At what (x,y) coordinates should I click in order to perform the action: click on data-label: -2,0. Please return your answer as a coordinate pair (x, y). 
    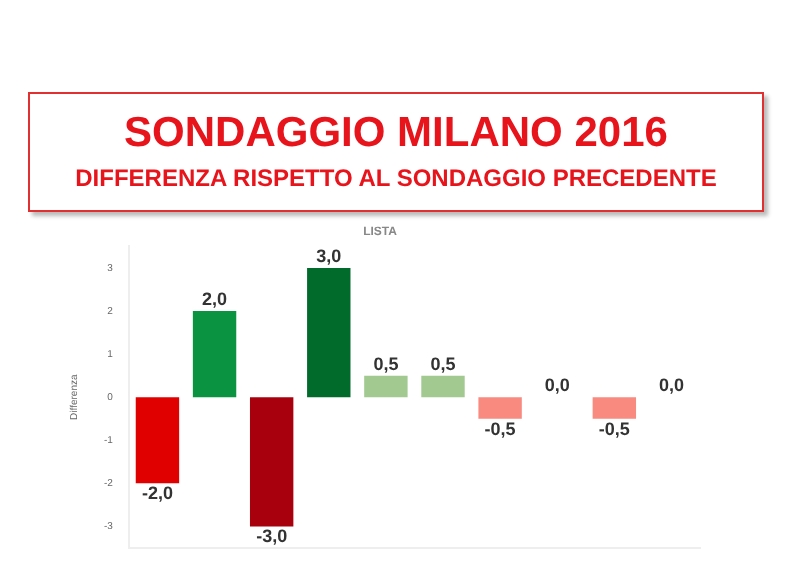
    Looking at the image, I should click on (157, 493).